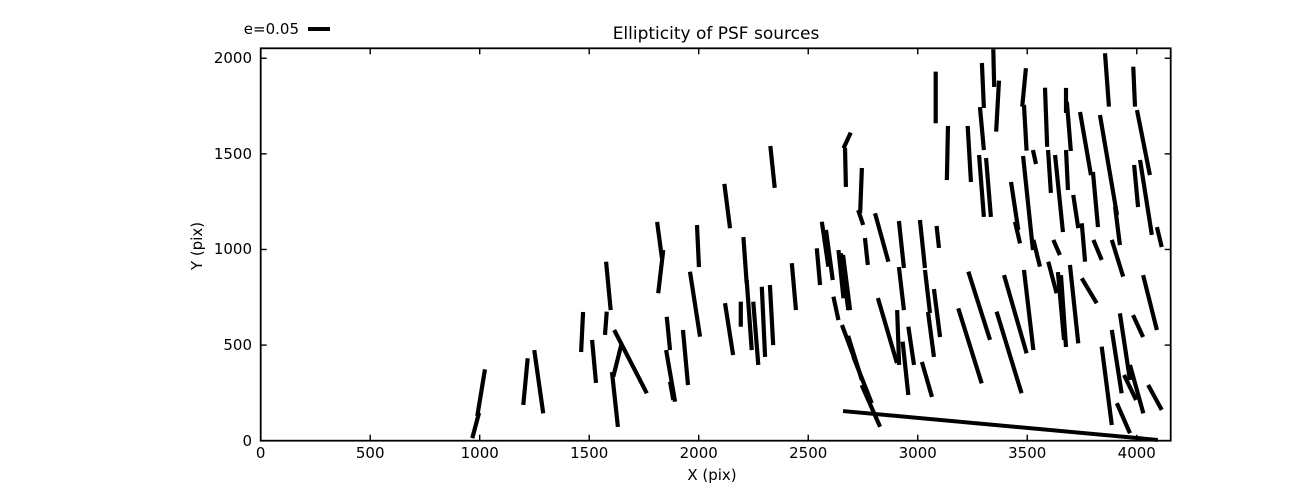 The width and height of the screenshot is (1300, 490). What do you see at coordinates (1027, 453) in the screenshot?
I see `x-tick-label: 3500` at bounding box center [1027, 453].